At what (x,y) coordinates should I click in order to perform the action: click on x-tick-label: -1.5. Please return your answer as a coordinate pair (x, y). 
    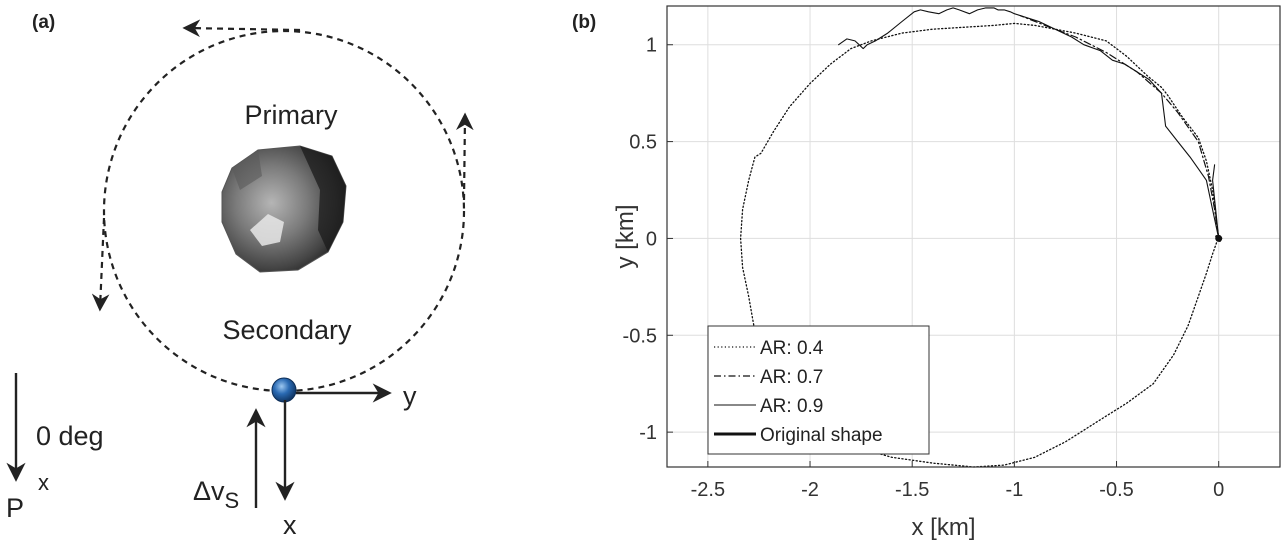
    Looking at the image, I should click on (912, 490).